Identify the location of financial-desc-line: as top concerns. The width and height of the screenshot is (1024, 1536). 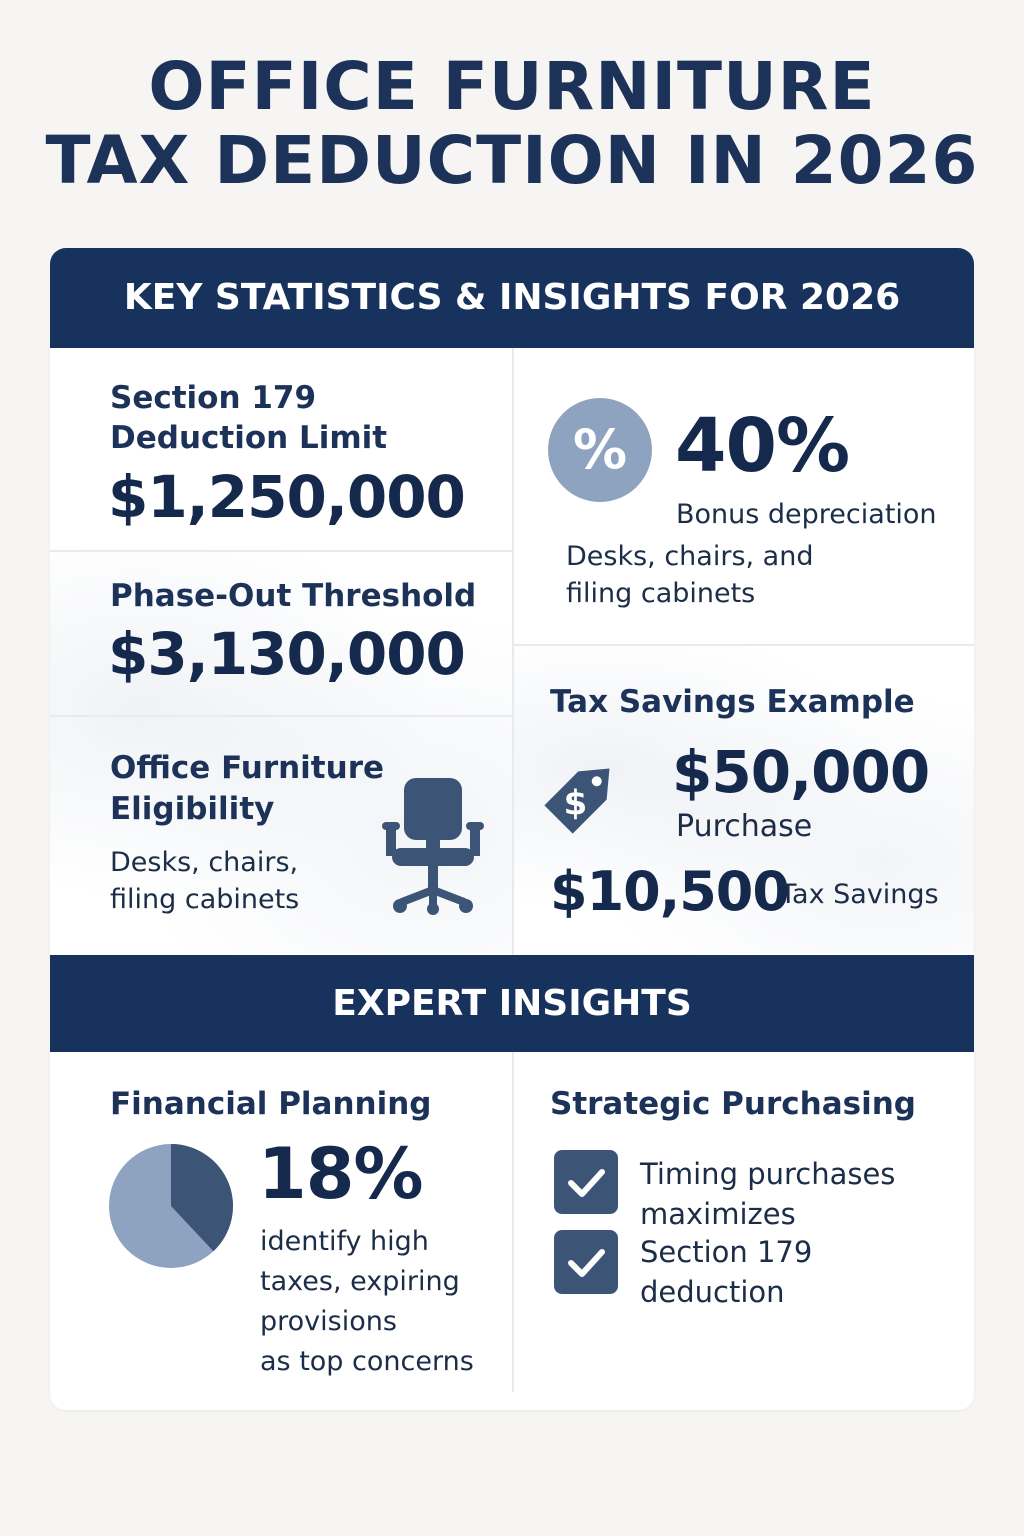
(367, 1361).